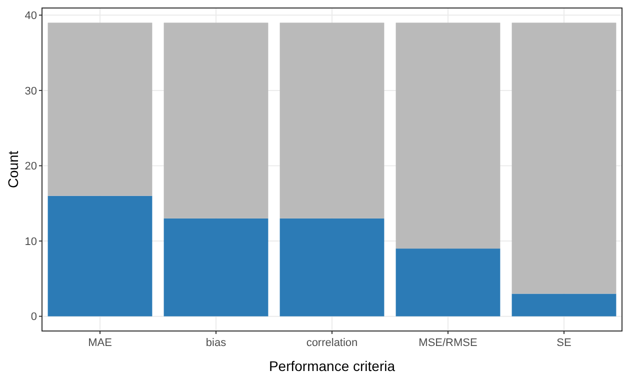 The width and height of the screenshot is (629, 379). I want to click on y-tick-label: 0, so click(33, 317).